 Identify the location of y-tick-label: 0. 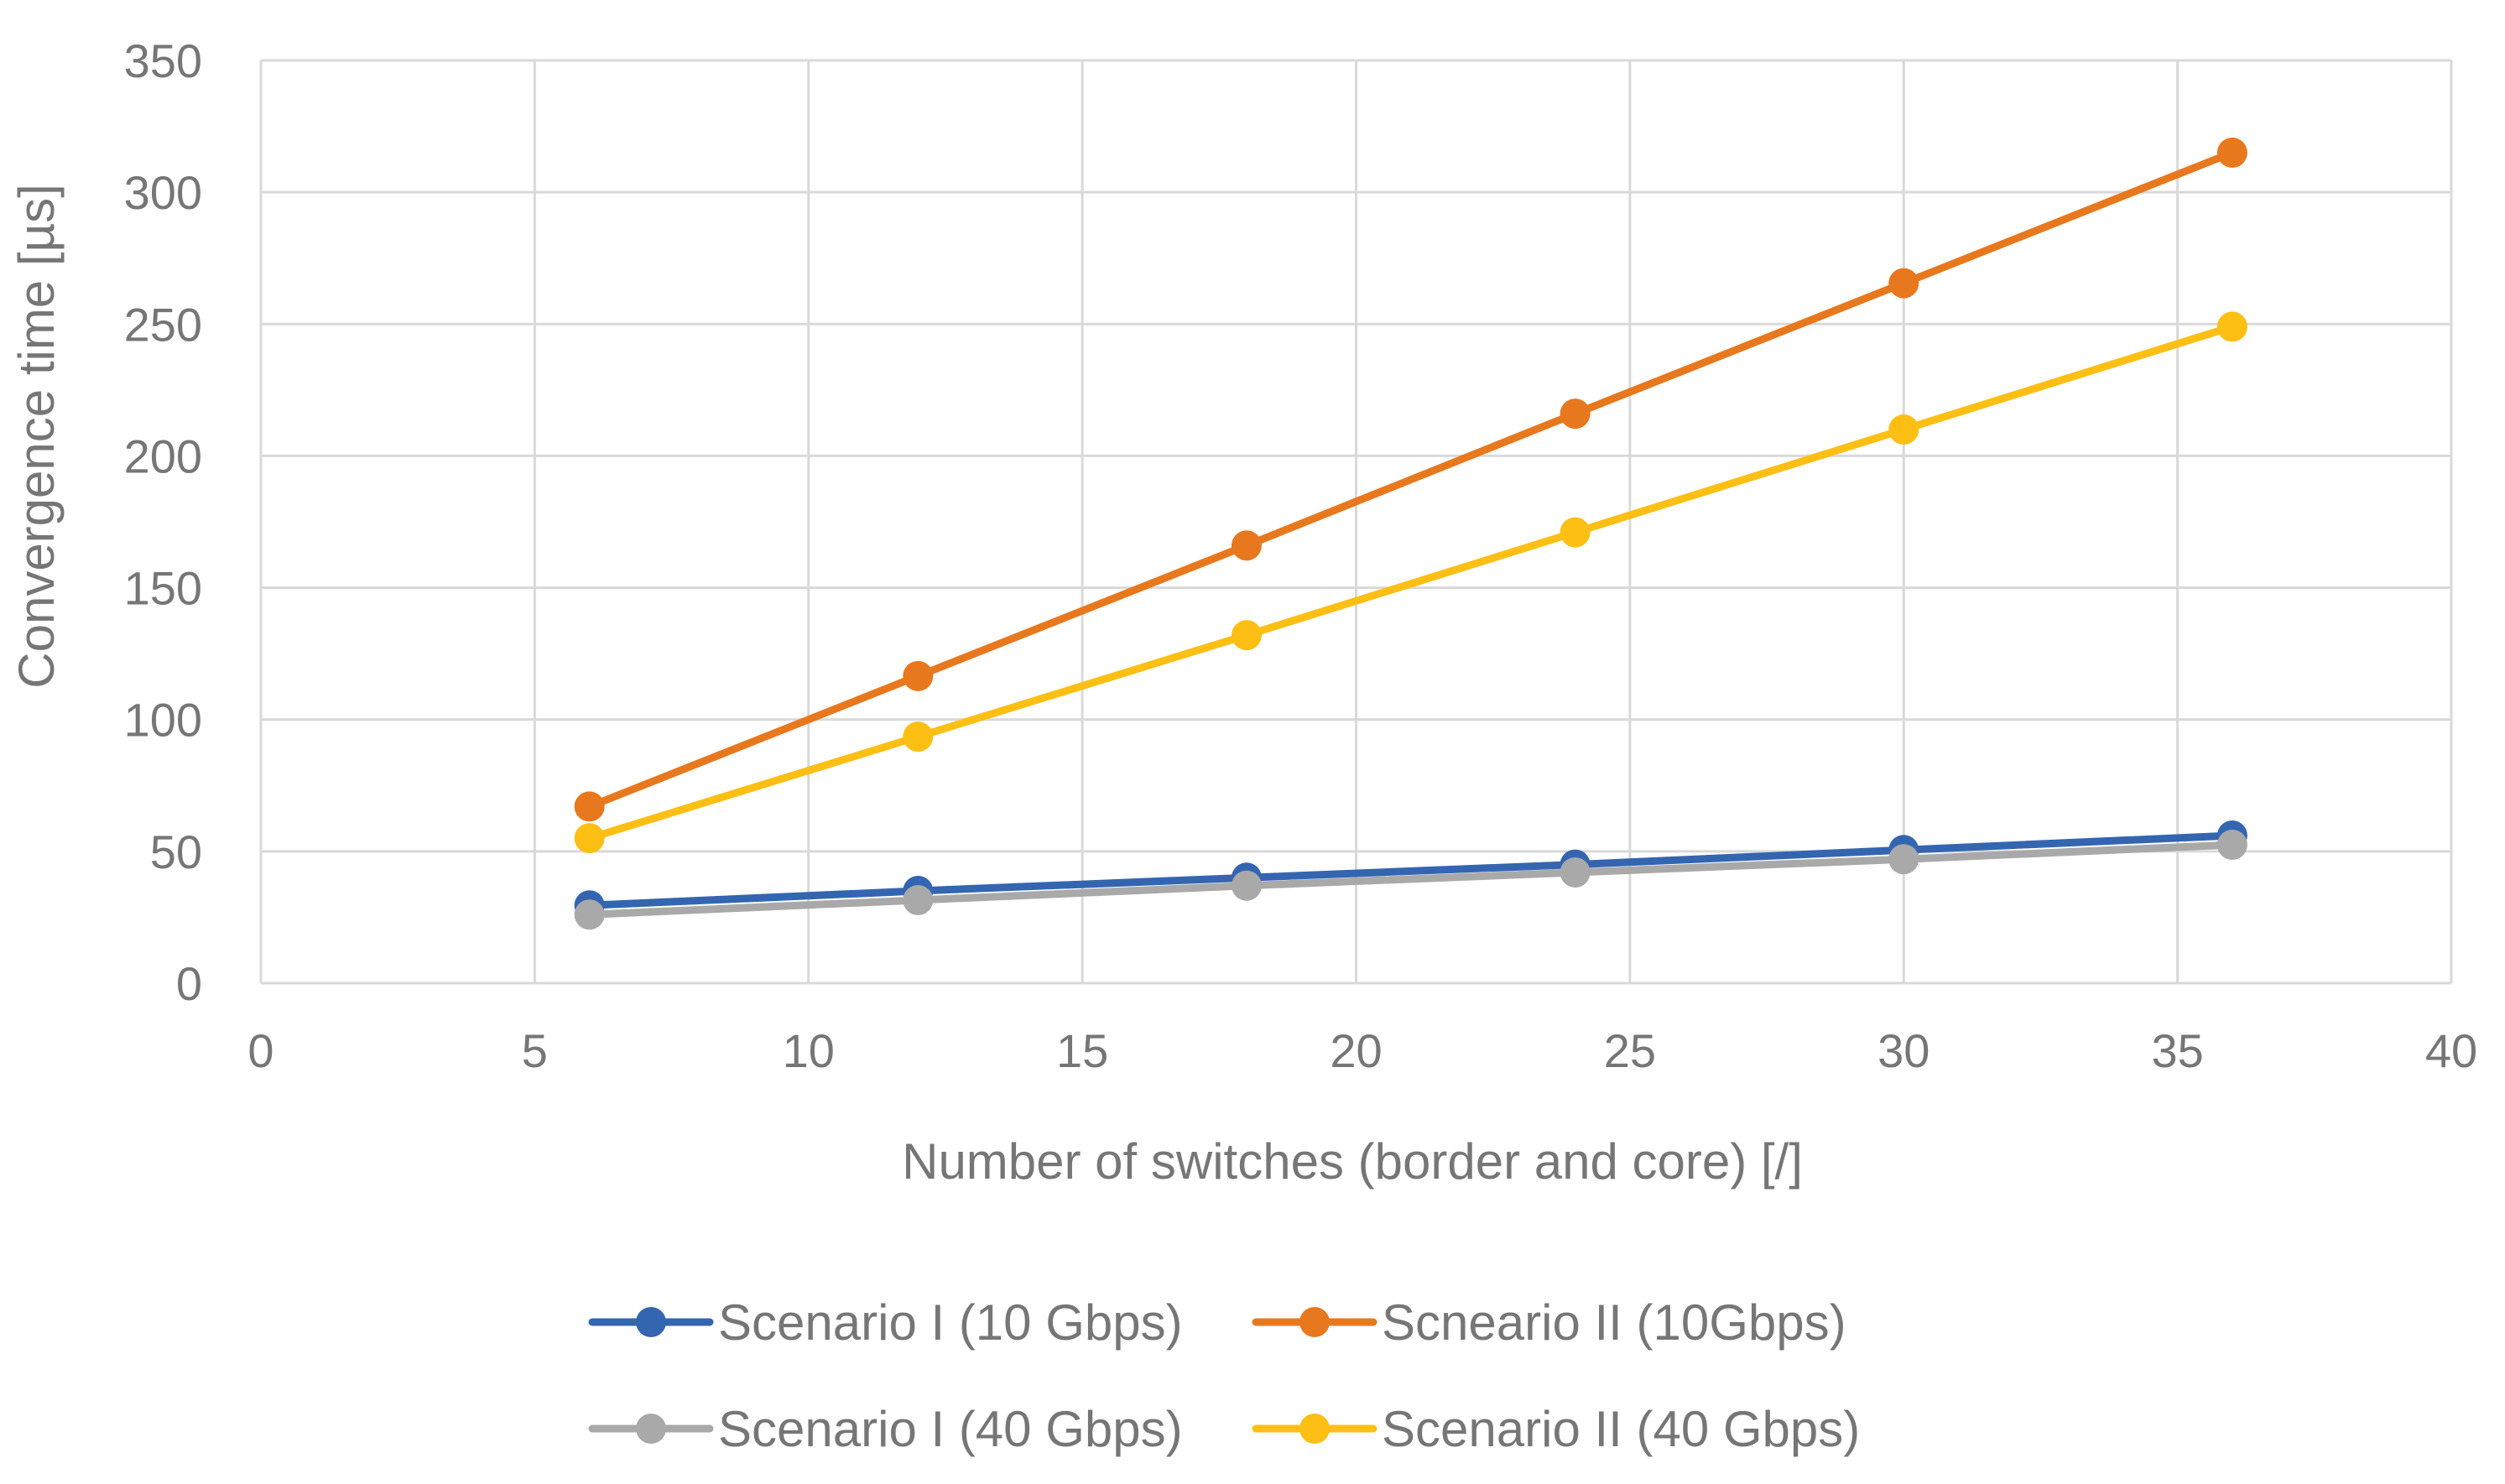
(189, 983).